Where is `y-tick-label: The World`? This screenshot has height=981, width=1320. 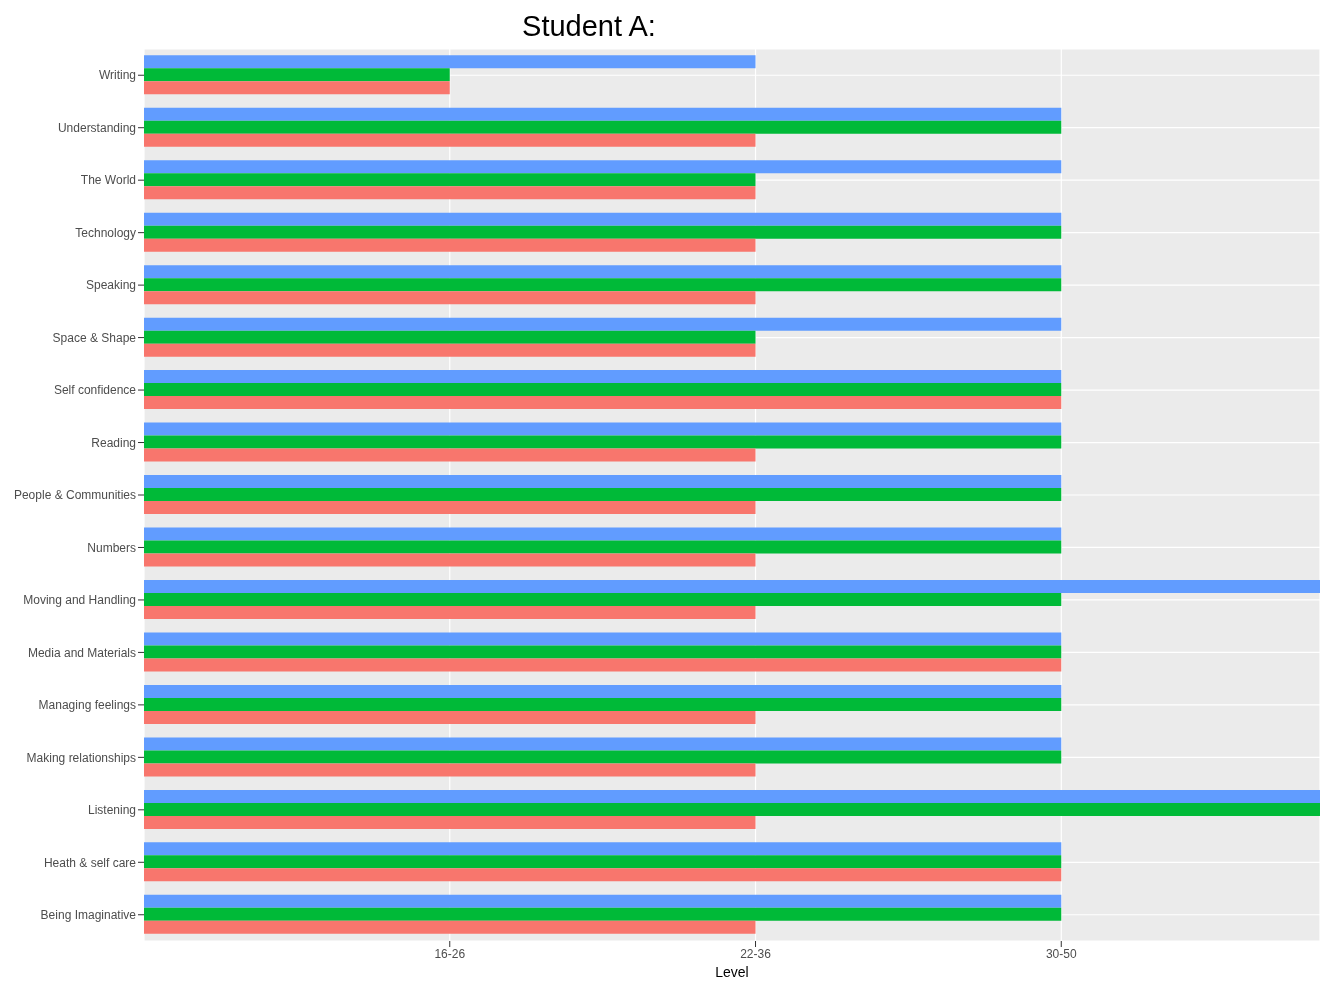
y-tick-label: The World is located at coordinates (108, 180).